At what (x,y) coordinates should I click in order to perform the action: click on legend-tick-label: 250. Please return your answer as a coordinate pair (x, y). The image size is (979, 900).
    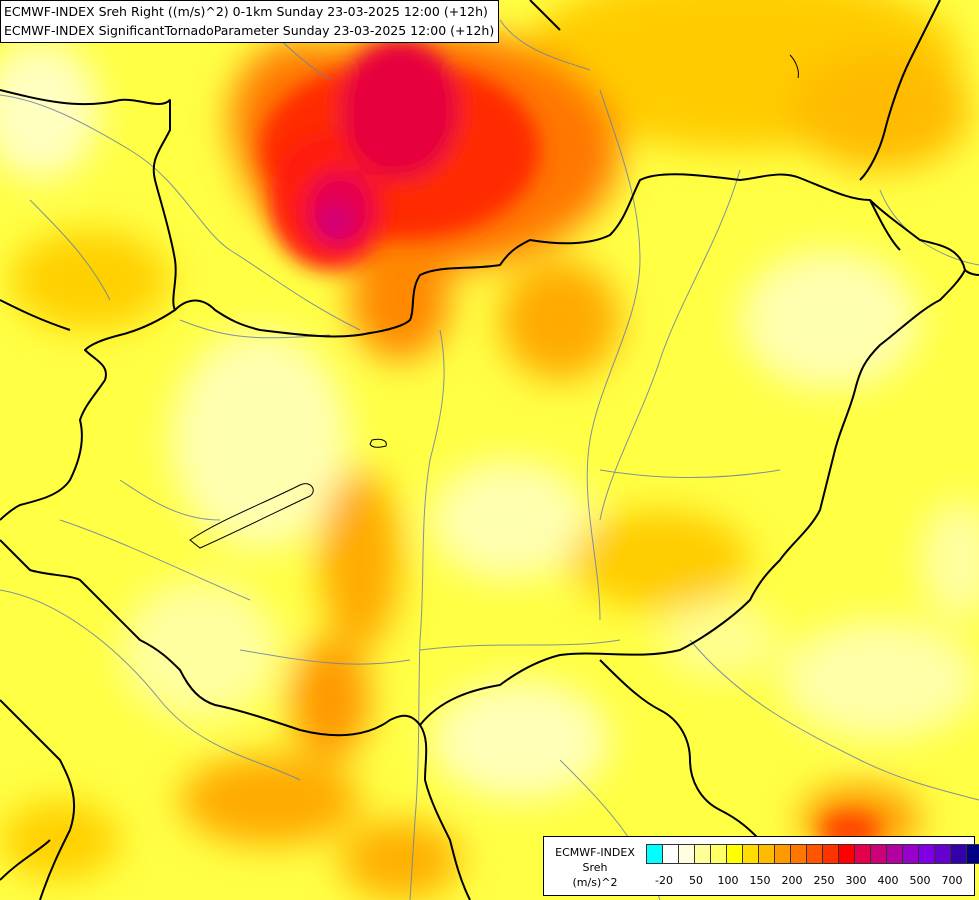
    Looking at the image, I should click on (824, 880).